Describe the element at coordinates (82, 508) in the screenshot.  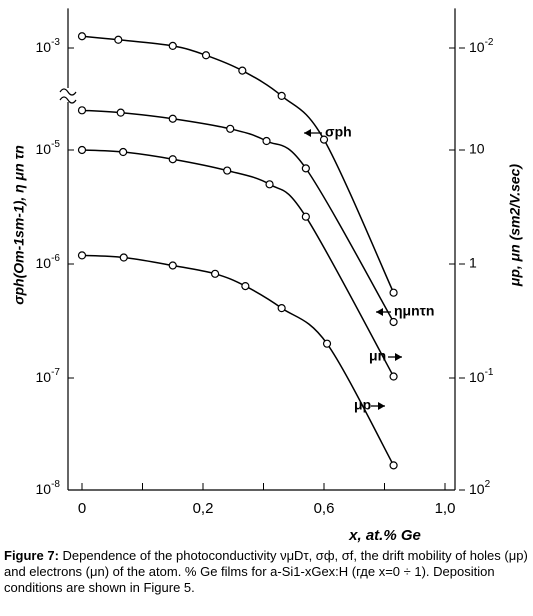
I see `x-tick-label: 0` at that location.